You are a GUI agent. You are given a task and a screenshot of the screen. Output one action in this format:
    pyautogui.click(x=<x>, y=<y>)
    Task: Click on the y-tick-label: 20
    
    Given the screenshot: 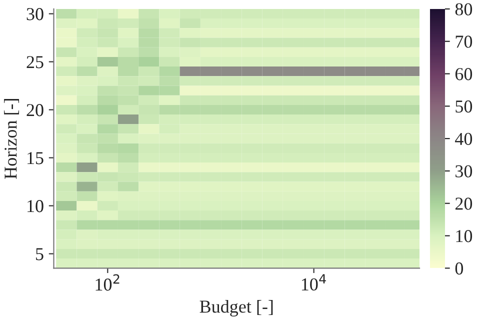 What is the action you would take?
    pyautogui.click(x=35, y=110)
    